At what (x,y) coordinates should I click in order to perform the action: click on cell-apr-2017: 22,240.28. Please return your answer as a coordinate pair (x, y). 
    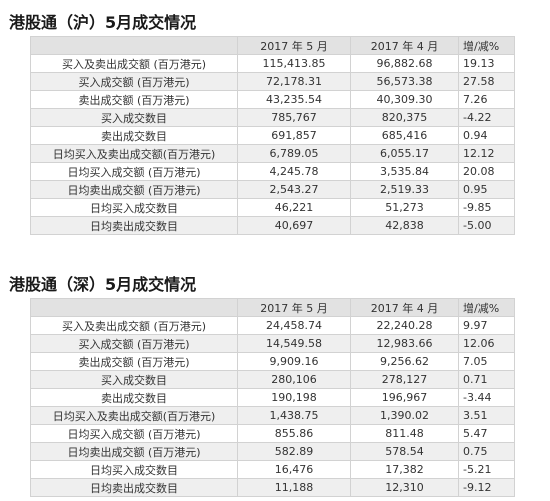
    Looking at the image, I should click on (404, 325).